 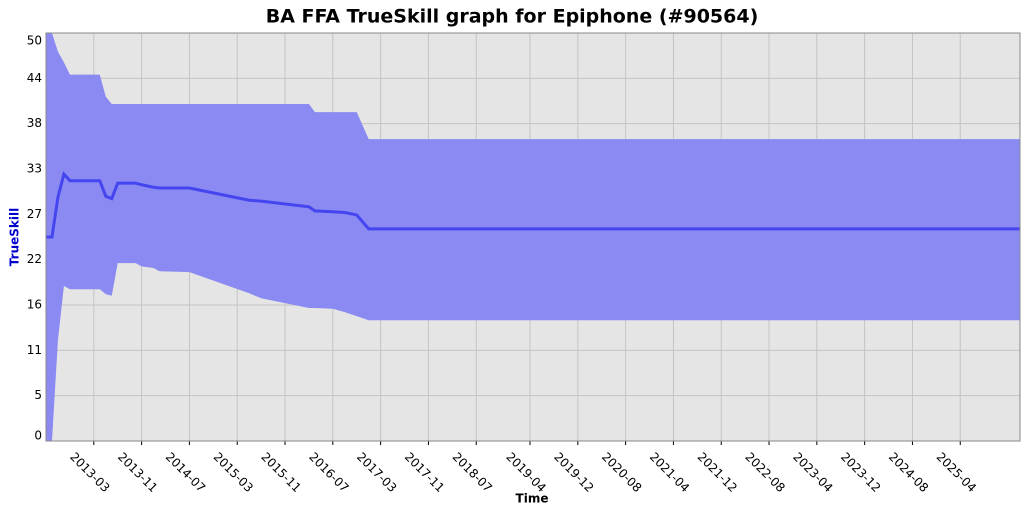 I want to click on x-tick-label: 2024-08, so click(x=908, y=472).